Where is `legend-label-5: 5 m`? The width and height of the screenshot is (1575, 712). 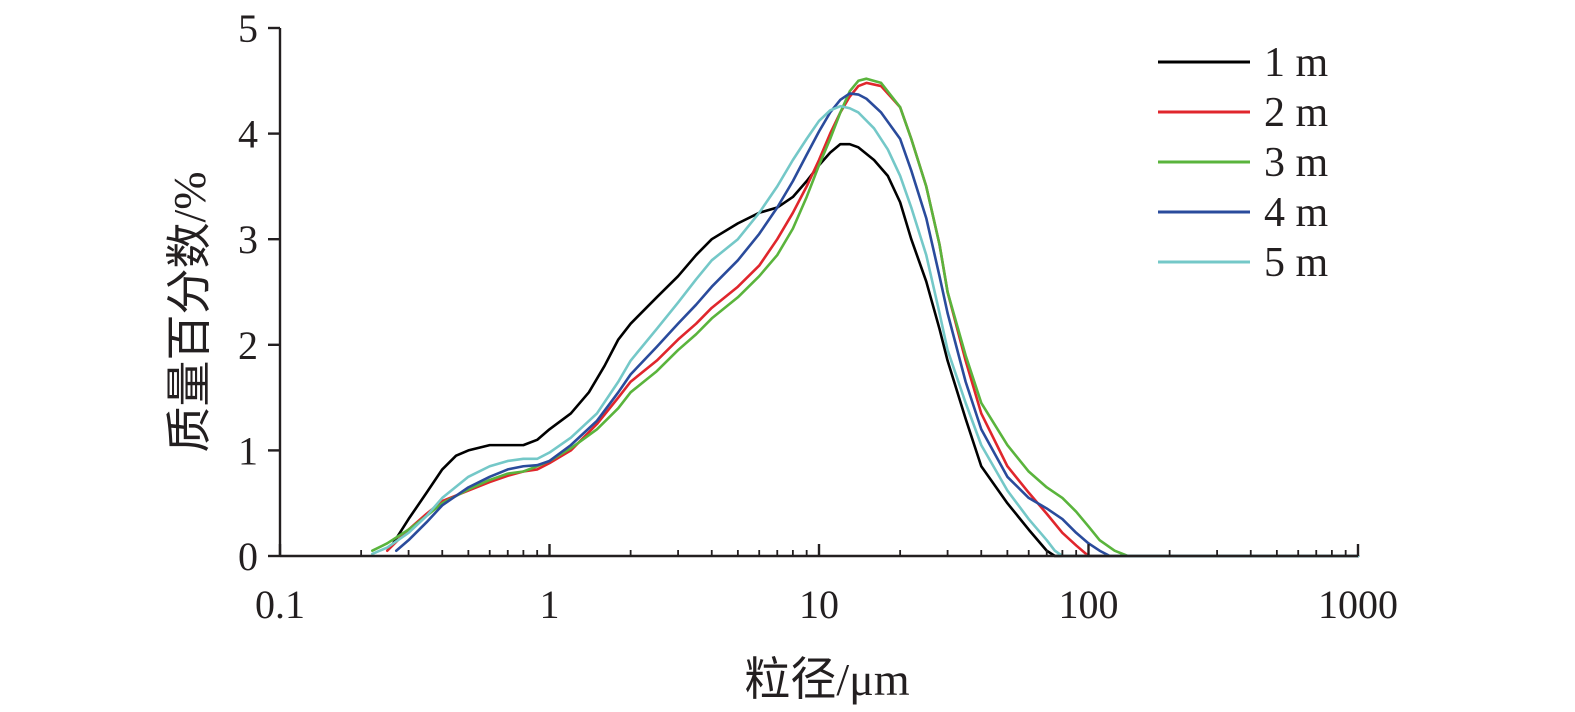 legend-label-5: 5 m is located at coordinates (1296, 263).